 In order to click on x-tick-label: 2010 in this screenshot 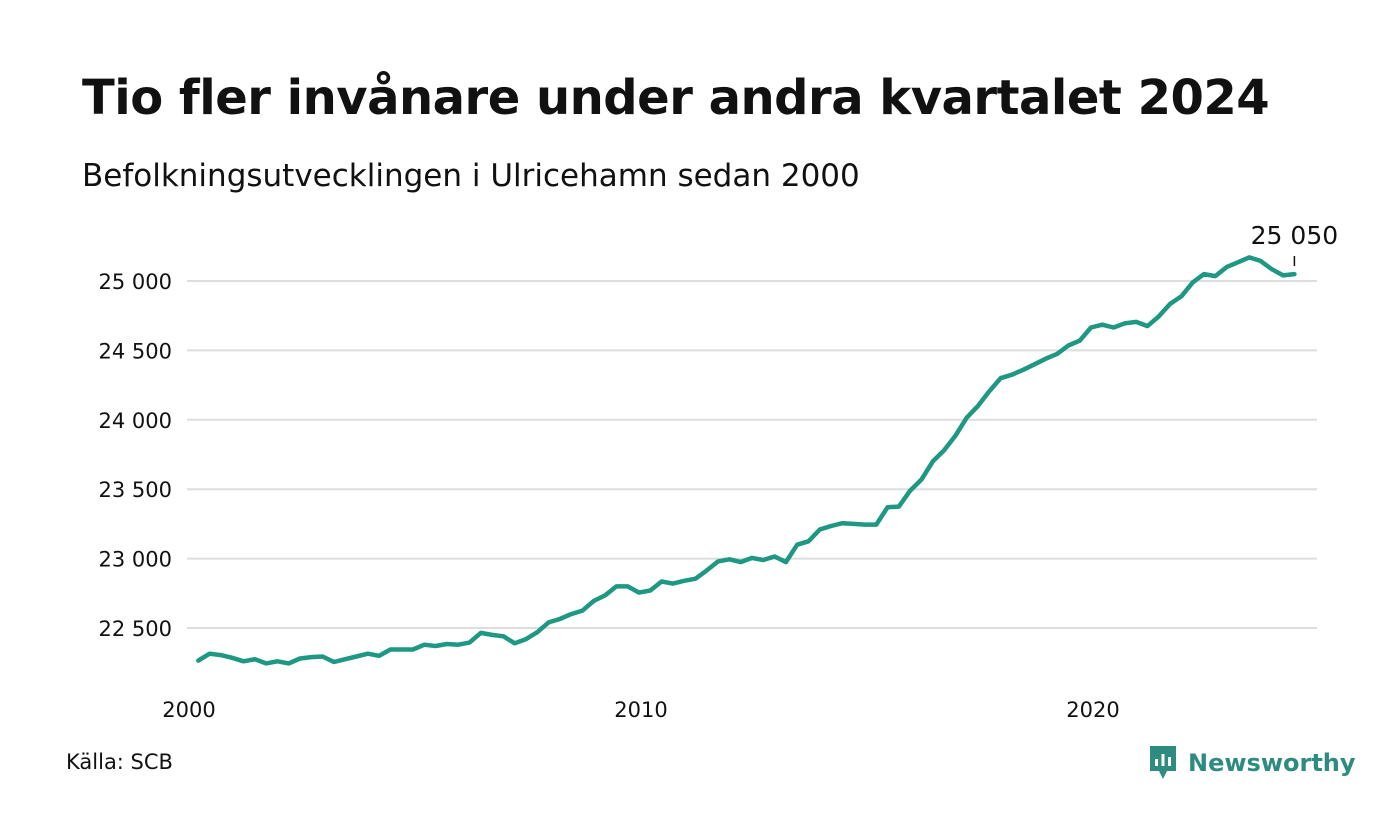, I will do `click(640, 710)`.